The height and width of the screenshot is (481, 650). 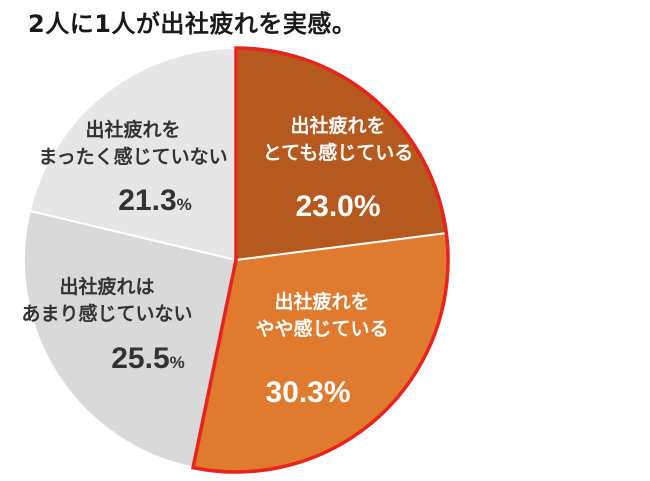 I want to click on slice-3-unit: %, so click(x=177, y=362).